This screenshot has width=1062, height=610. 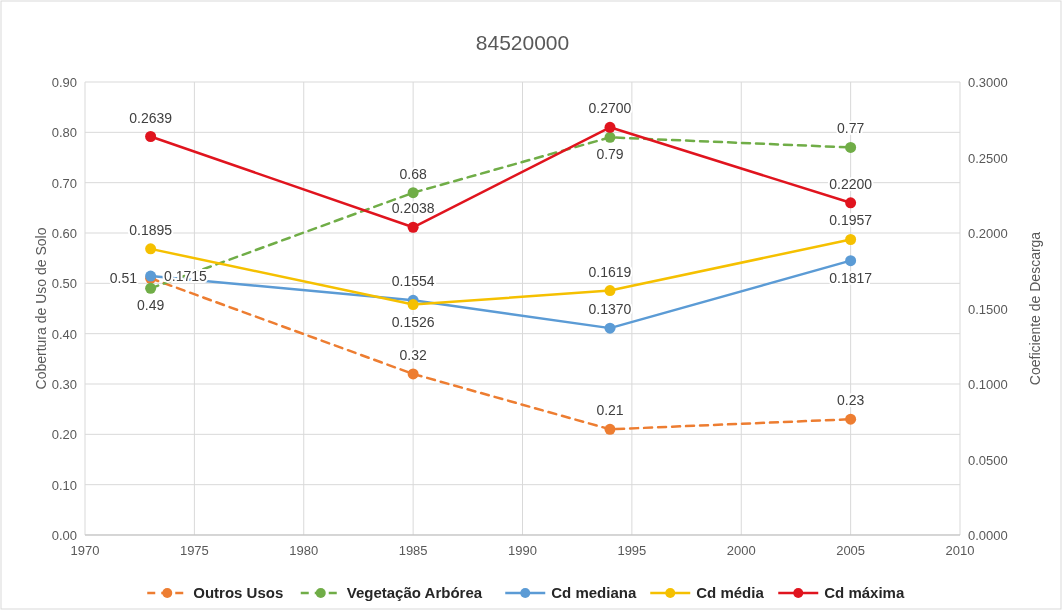 What do you see at coordinates (151, 229) in the screenshot?
I see `data-label: 0.1895` at bounding box center [151, 229].